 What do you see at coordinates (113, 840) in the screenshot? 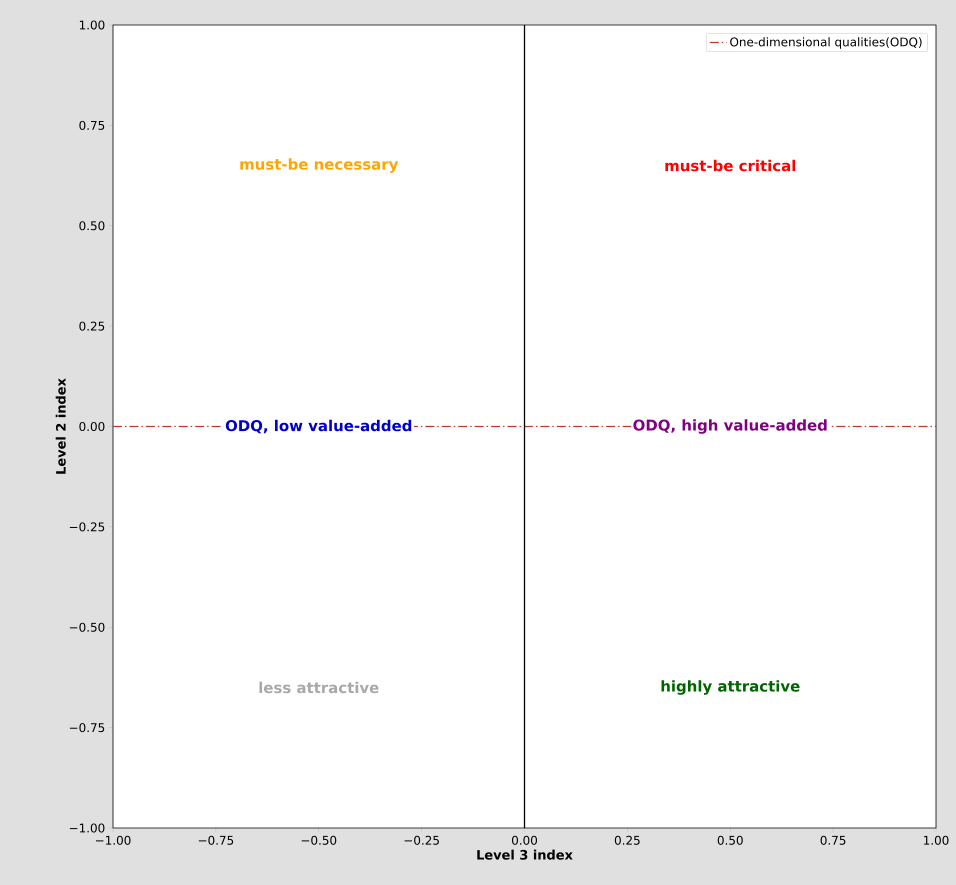
I see `x-tick-label: −1.00` at bounding box center [113, 840].